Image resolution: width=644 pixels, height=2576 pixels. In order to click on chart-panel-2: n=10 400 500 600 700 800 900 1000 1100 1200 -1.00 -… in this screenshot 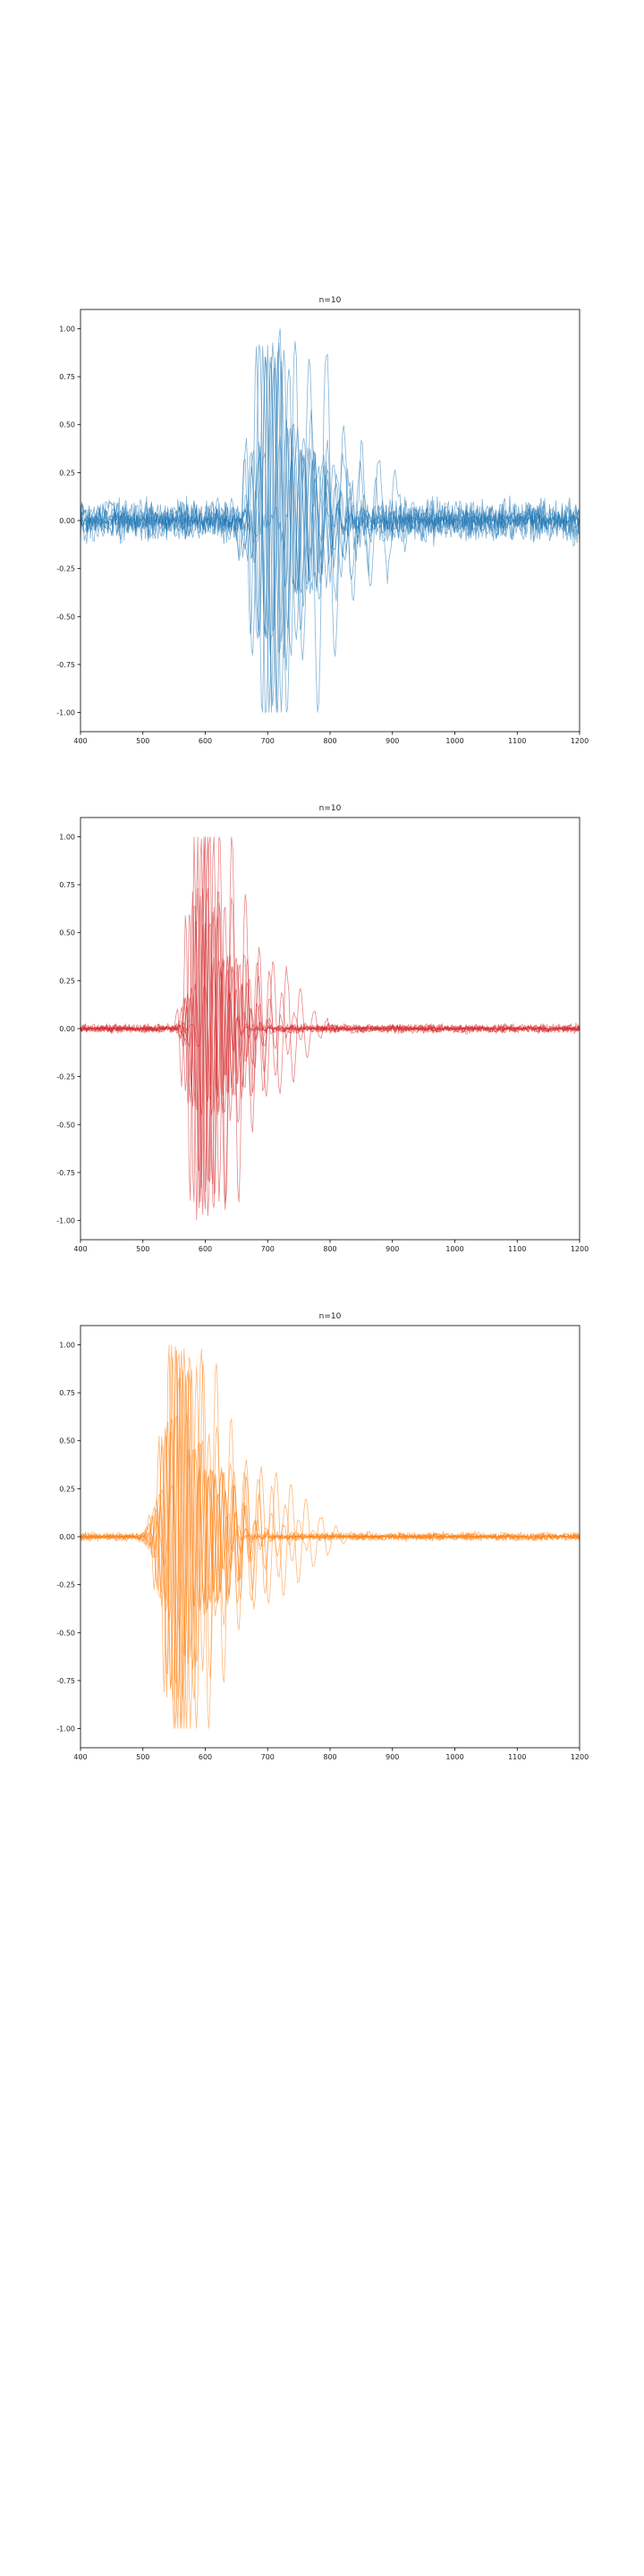, I will do `click(322, 1028)`.